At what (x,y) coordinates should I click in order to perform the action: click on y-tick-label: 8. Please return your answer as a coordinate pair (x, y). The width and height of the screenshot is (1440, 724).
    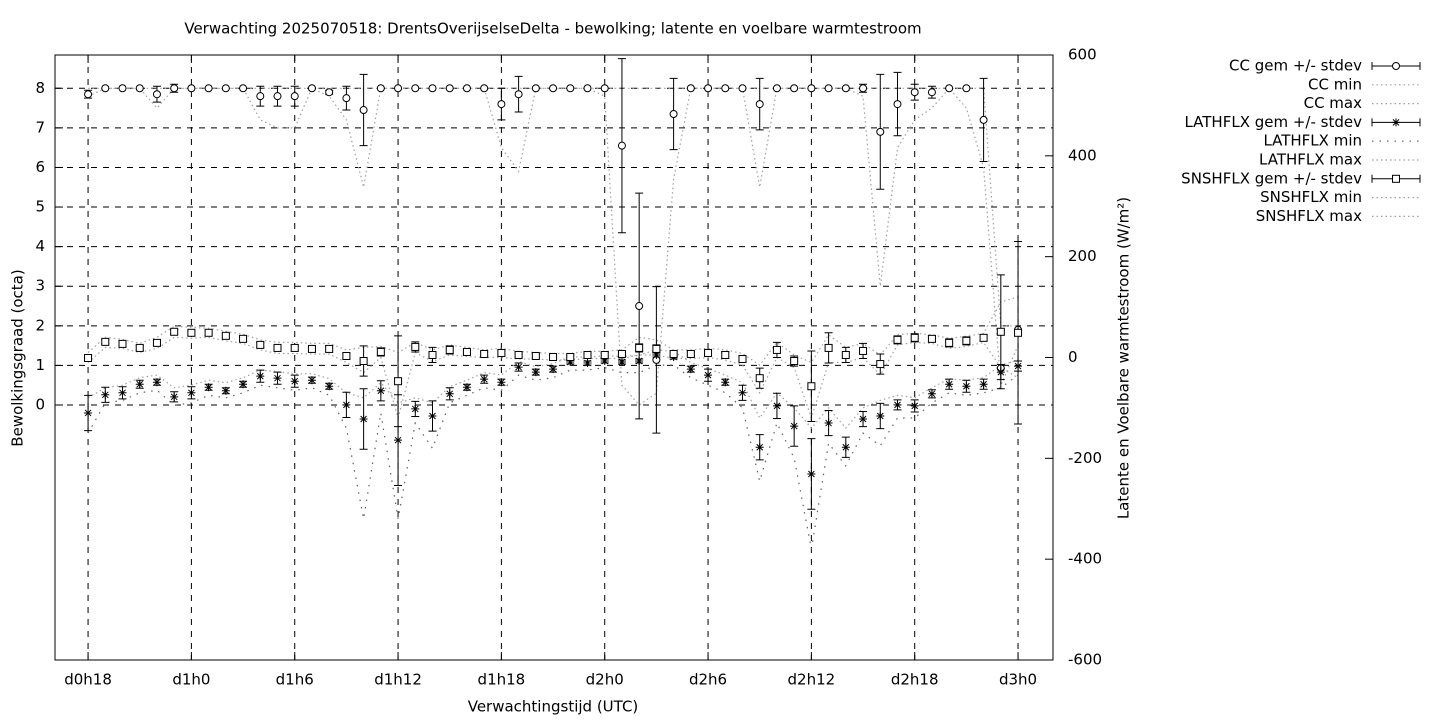
    Looking at the image, I should click on (40, 88).